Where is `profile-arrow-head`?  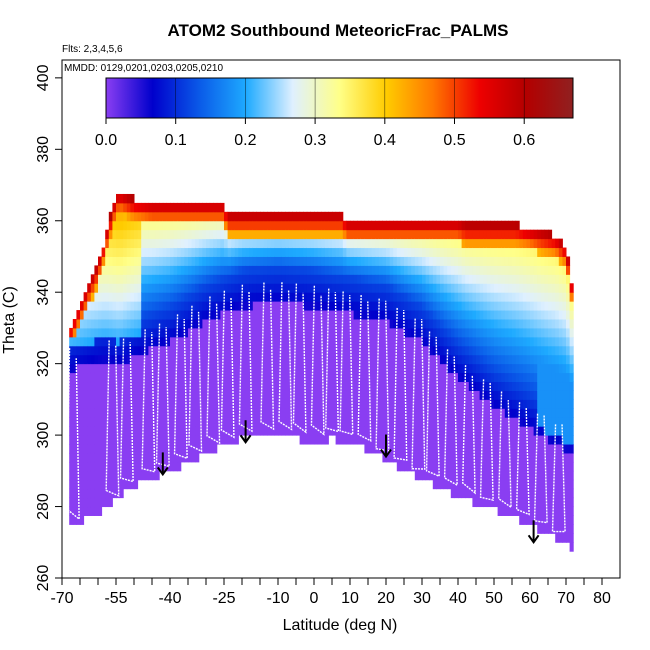 profile-arrow-head is located at coordinates (386, 453).